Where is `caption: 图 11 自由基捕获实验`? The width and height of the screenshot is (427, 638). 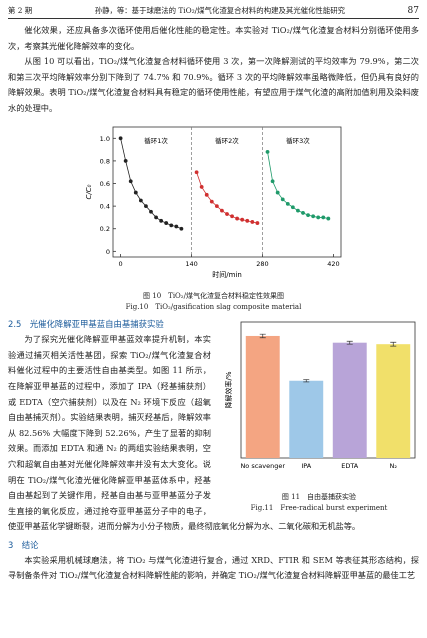 caption: 图 11 自由基捕获实验 is located at coordinates (319, 496).